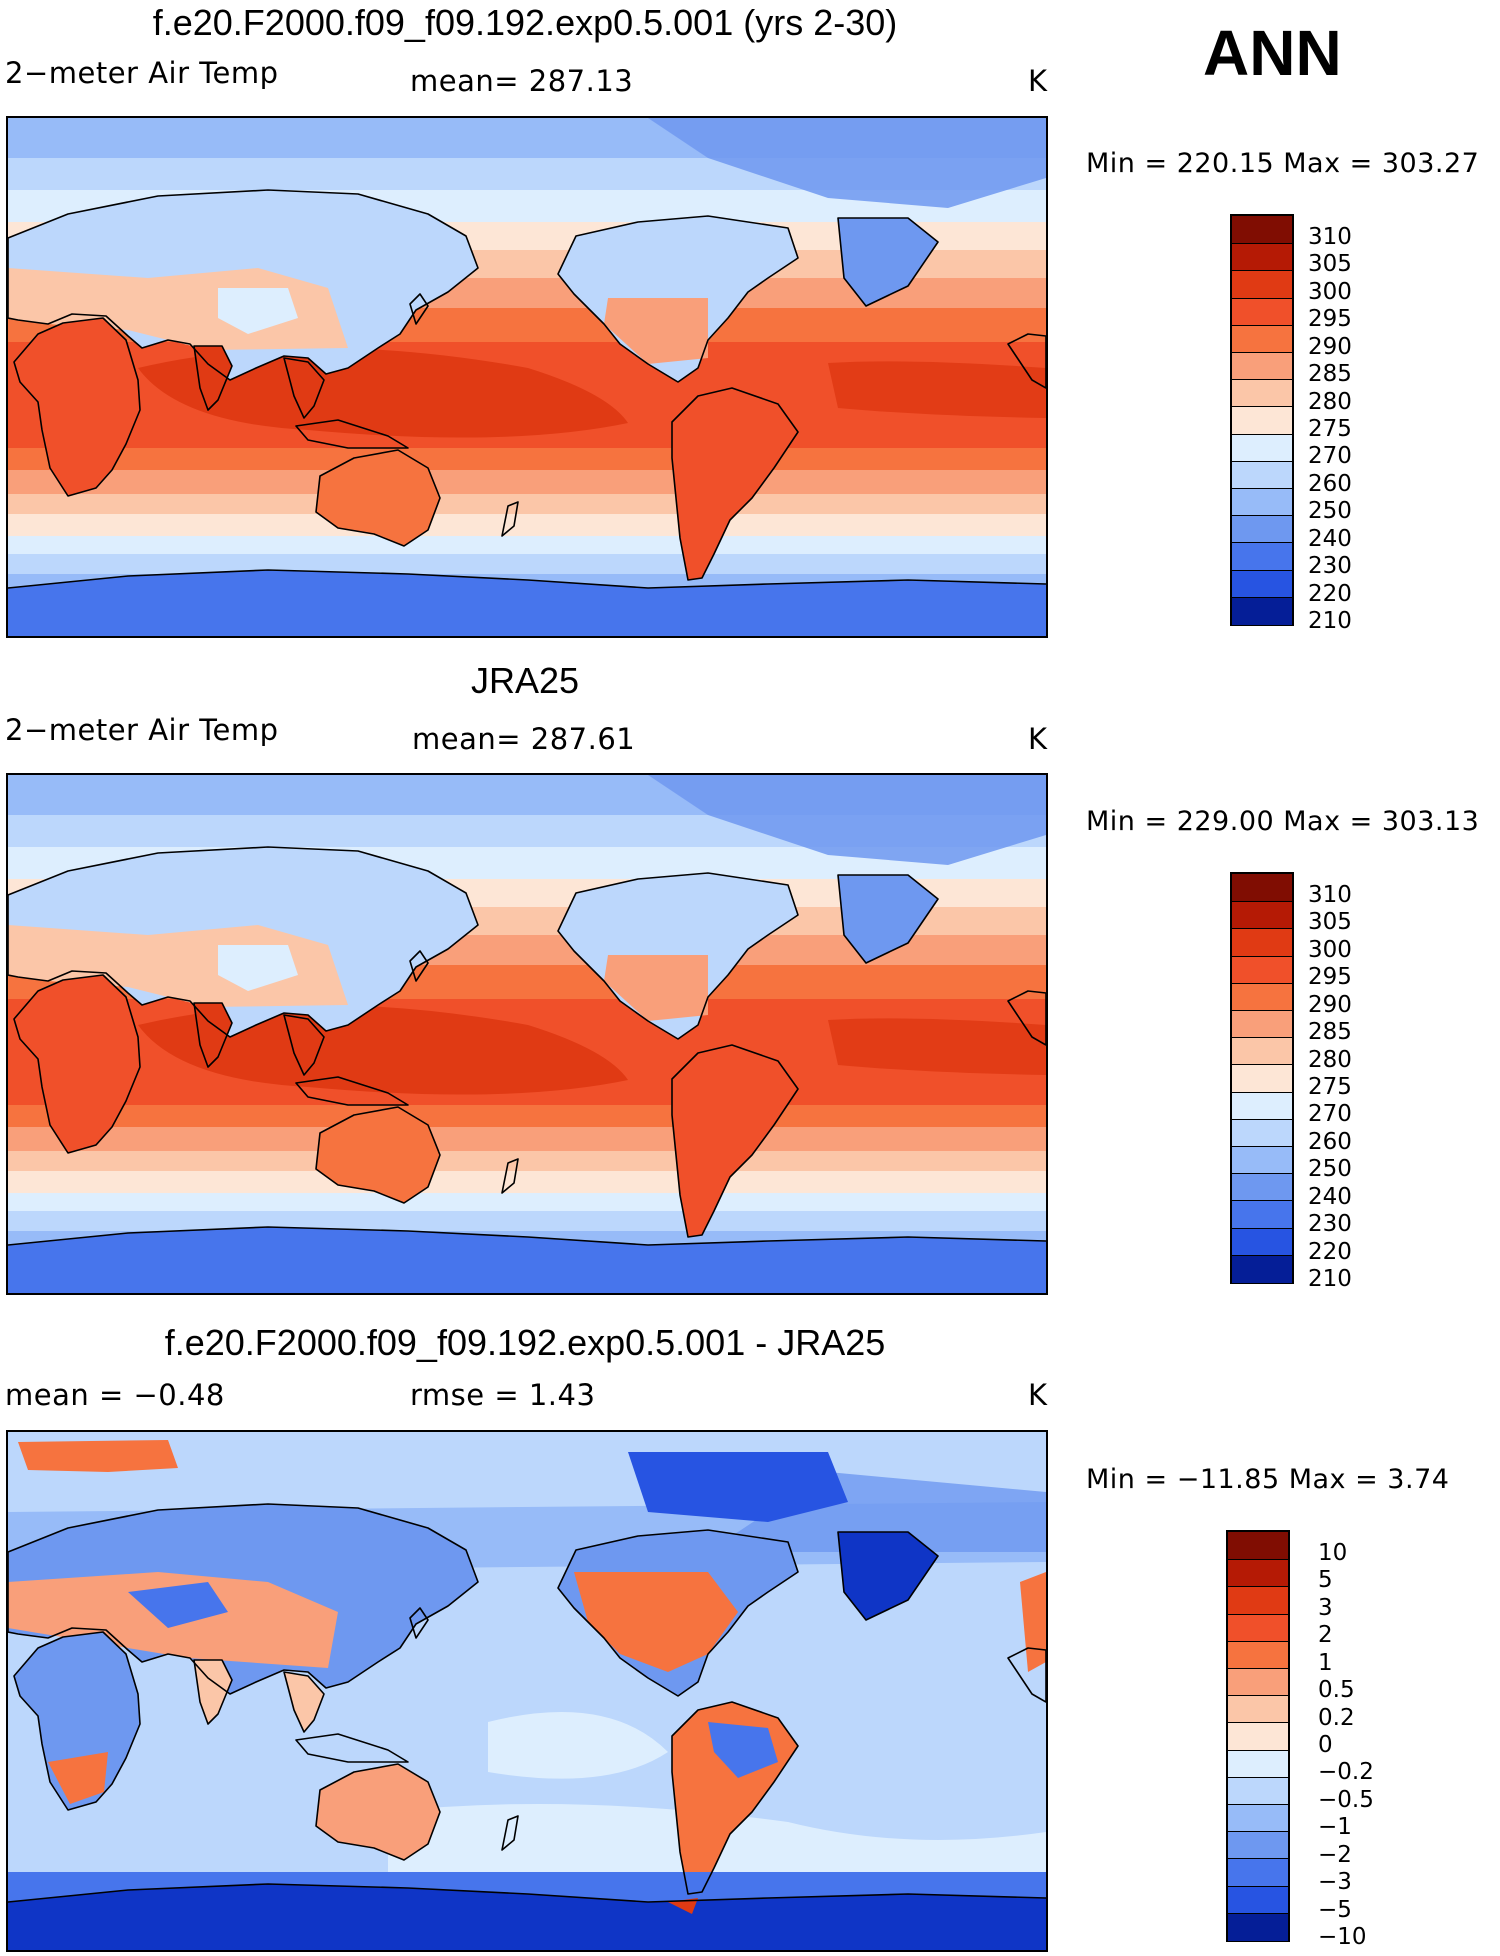 This screenshot has width=1500, height=1956. What do you see at coordinates (1335, 1909) in the screenshot?
I see `colorbar-label: −5` at bounding box center [1335, 1909].